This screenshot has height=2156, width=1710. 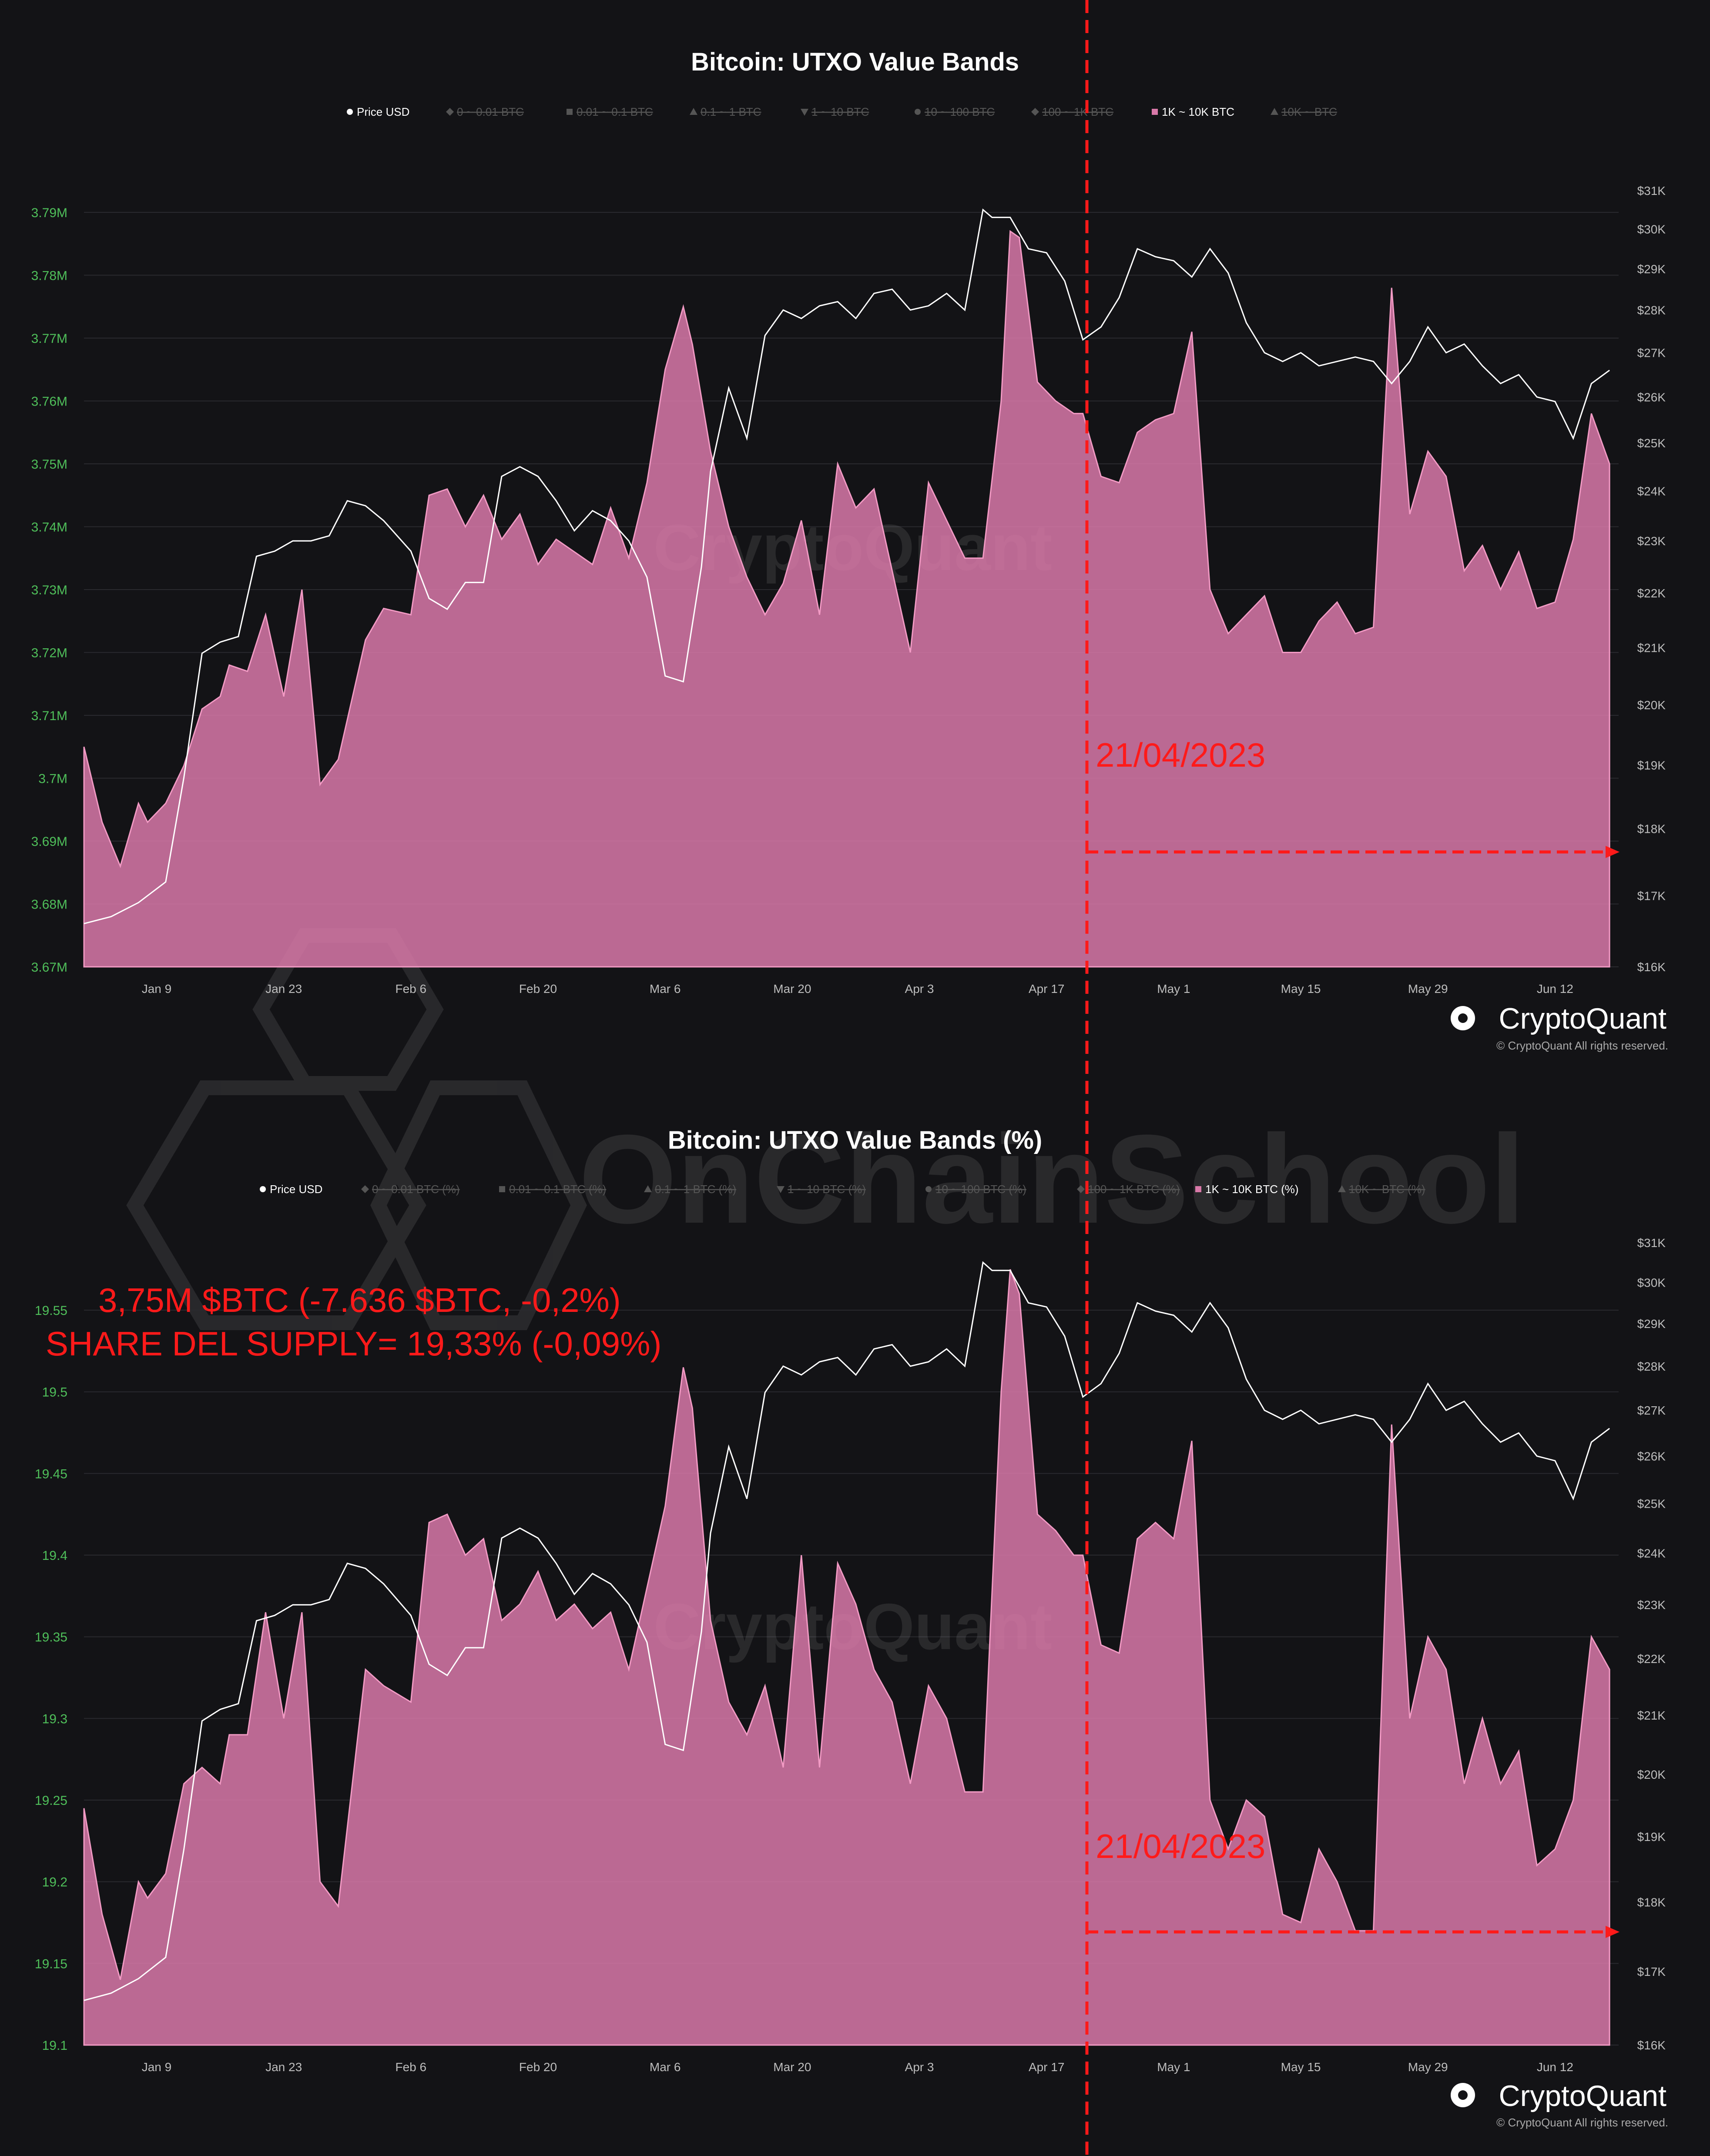 I want to click on legend-label: 0 ~ 0.01 BTC, so click(x=491, y=112).